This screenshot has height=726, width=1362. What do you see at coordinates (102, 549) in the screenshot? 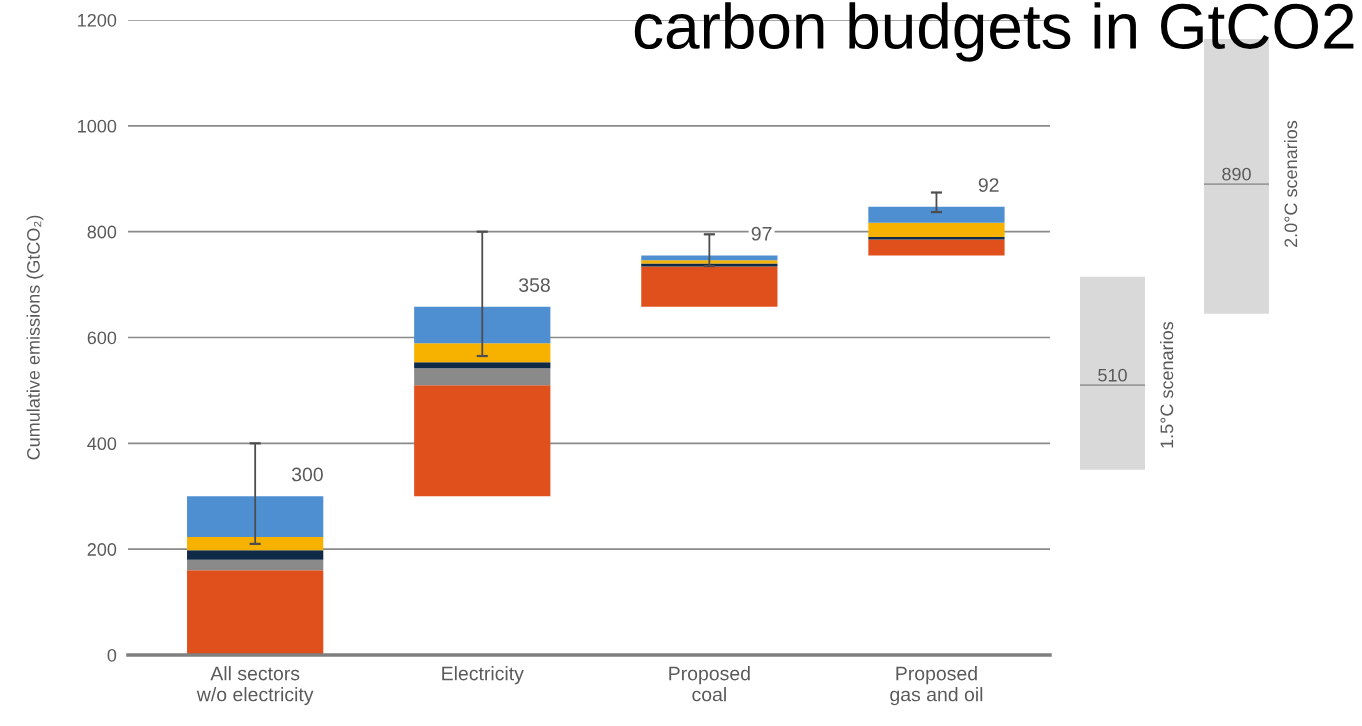
I see `y-tick-label: 200` at bounding box center [102, 549].